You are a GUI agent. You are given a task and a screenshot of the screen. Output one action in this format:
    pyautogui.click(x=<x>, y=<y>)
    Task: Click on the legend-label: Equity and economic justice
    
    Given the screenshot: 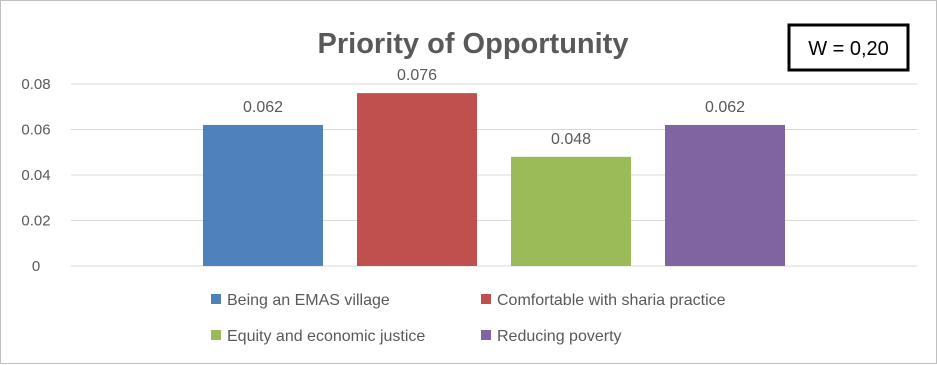 What is the action you would take?
    pyautogui.click(x=326, y=336)
    